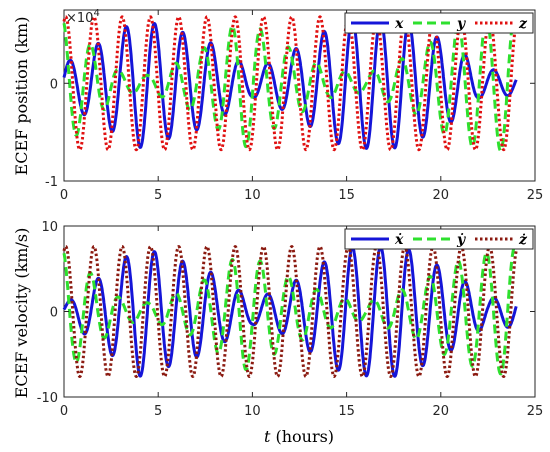 Image resolution: width=550 pixels, height=452 pixels. I want to click on velocity-x-tick-label: 20, so click(441, 411).